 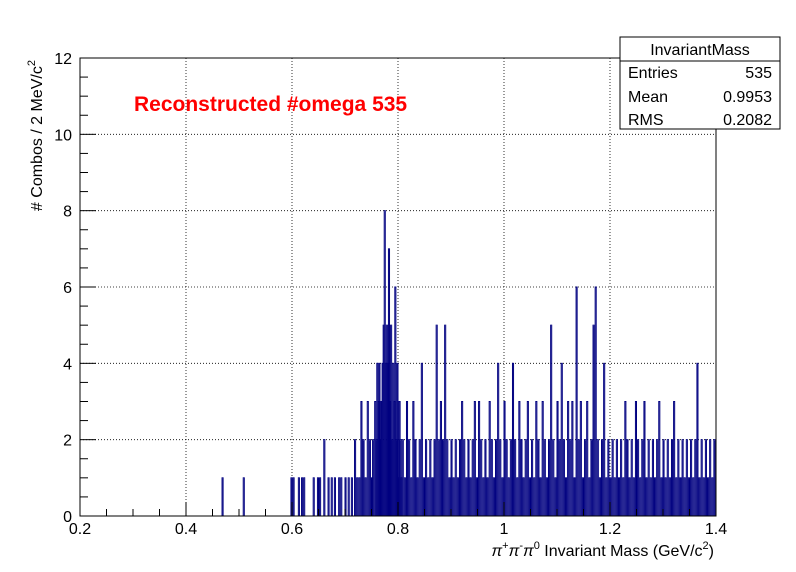 What do you see at coordinates (67, 364) in the screenshot?
I see `y-tick-label: 4` at bounding box center [67, 364].